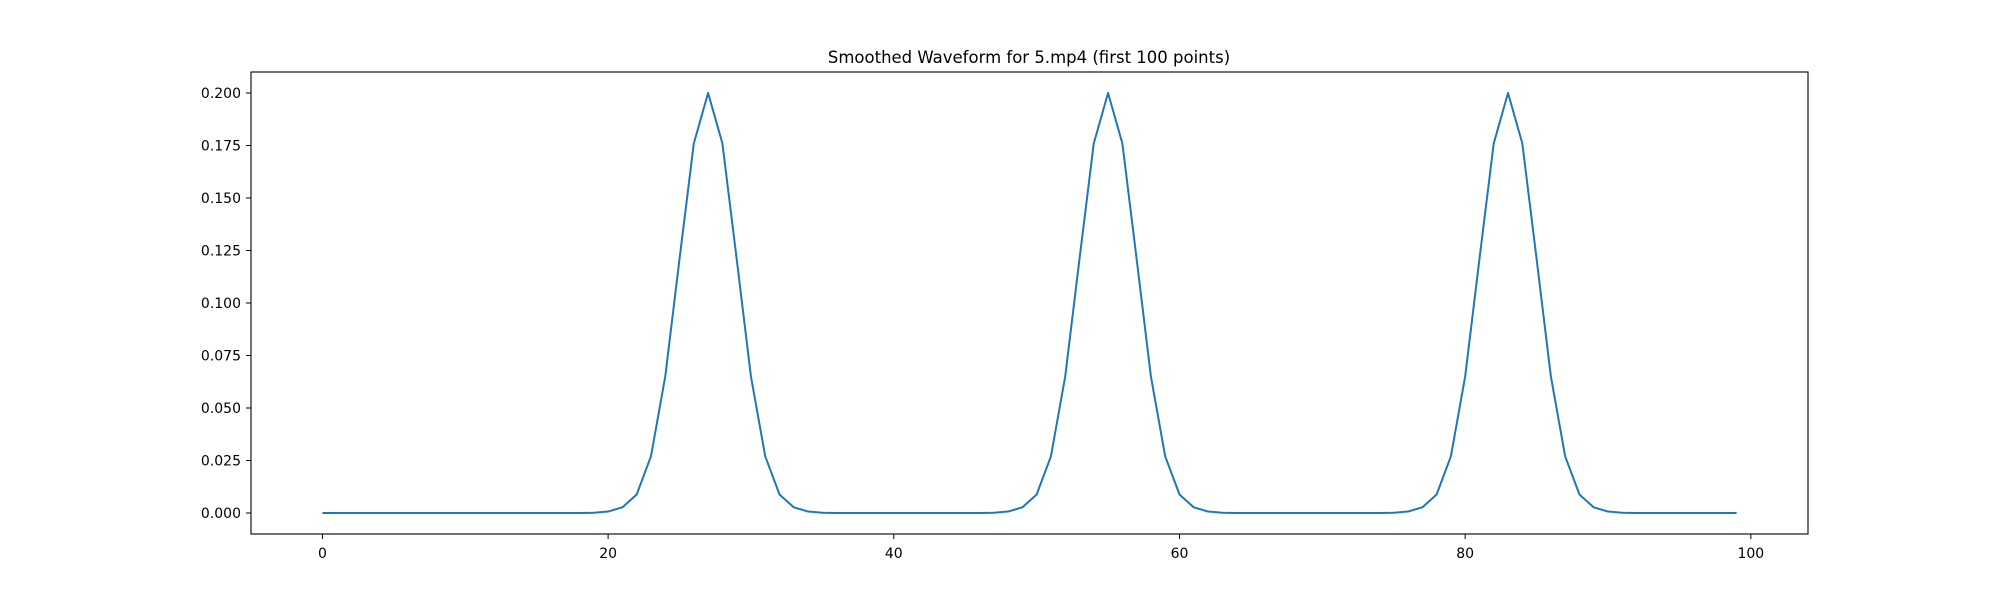 The width and height of the screenshot is (2000, 600). What do you see at coordinates (221, 252) in the screenshot?
I see `y-tick-label: 0.125` at bounding box center [221, 252].